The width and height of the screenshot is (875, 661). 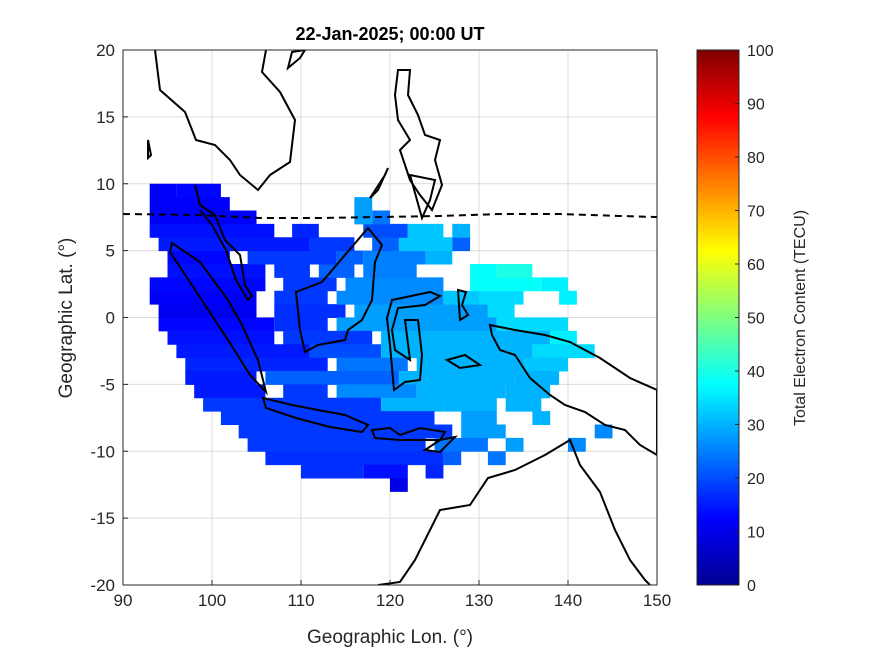 What do you see at coordinates (66, 318) in the screenshot?
I see `y-axis-label: Geographic Lat. (°)` at bounding box center [66, 318].